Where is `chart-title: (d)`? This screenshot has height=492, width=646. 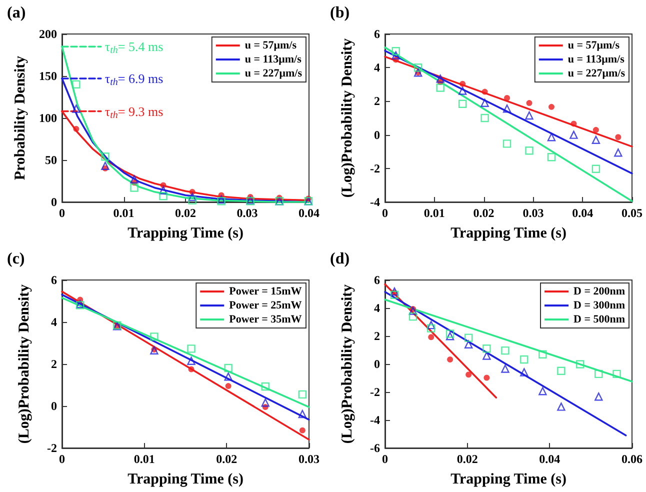 chart-title: (d) is located at coordinates (340, 259).